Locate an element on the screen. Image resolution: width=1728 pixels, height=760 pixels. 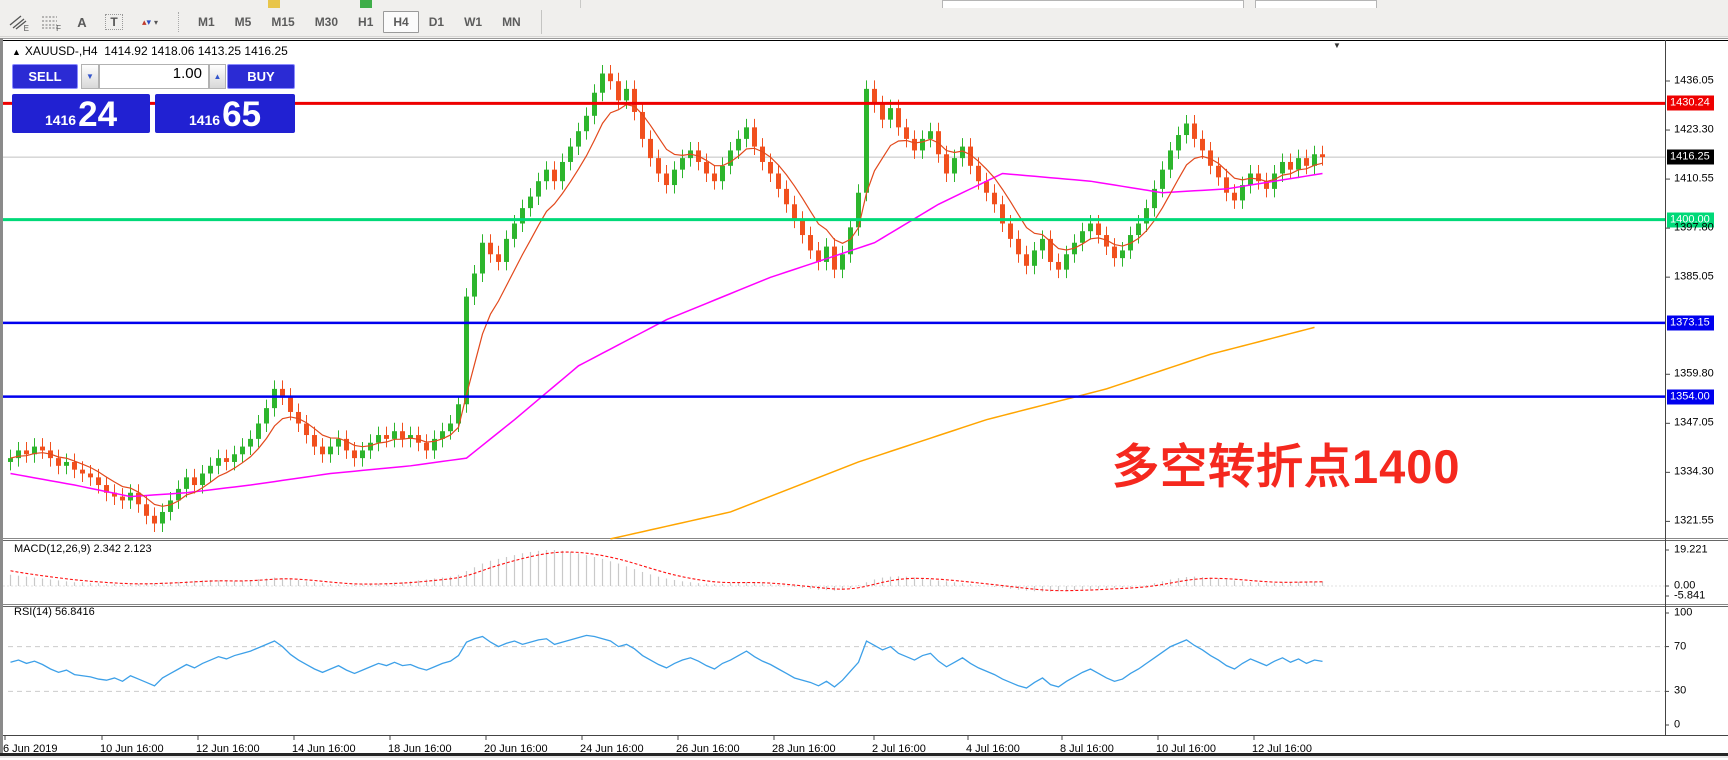
timeframe-button-m30: M30 is located at coordinates (326, 22).